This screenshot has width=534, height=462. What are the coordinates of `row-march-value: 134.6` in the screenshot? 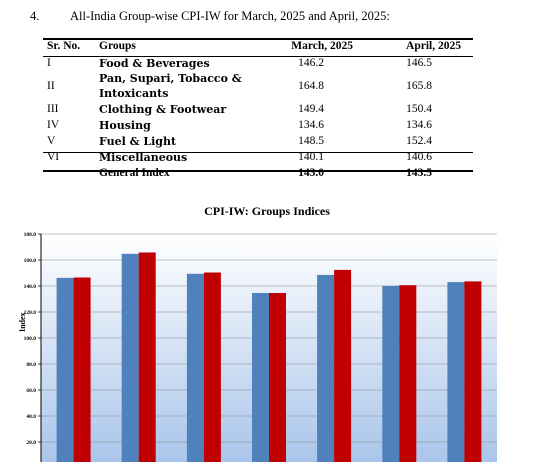 It's located at (311, 124).